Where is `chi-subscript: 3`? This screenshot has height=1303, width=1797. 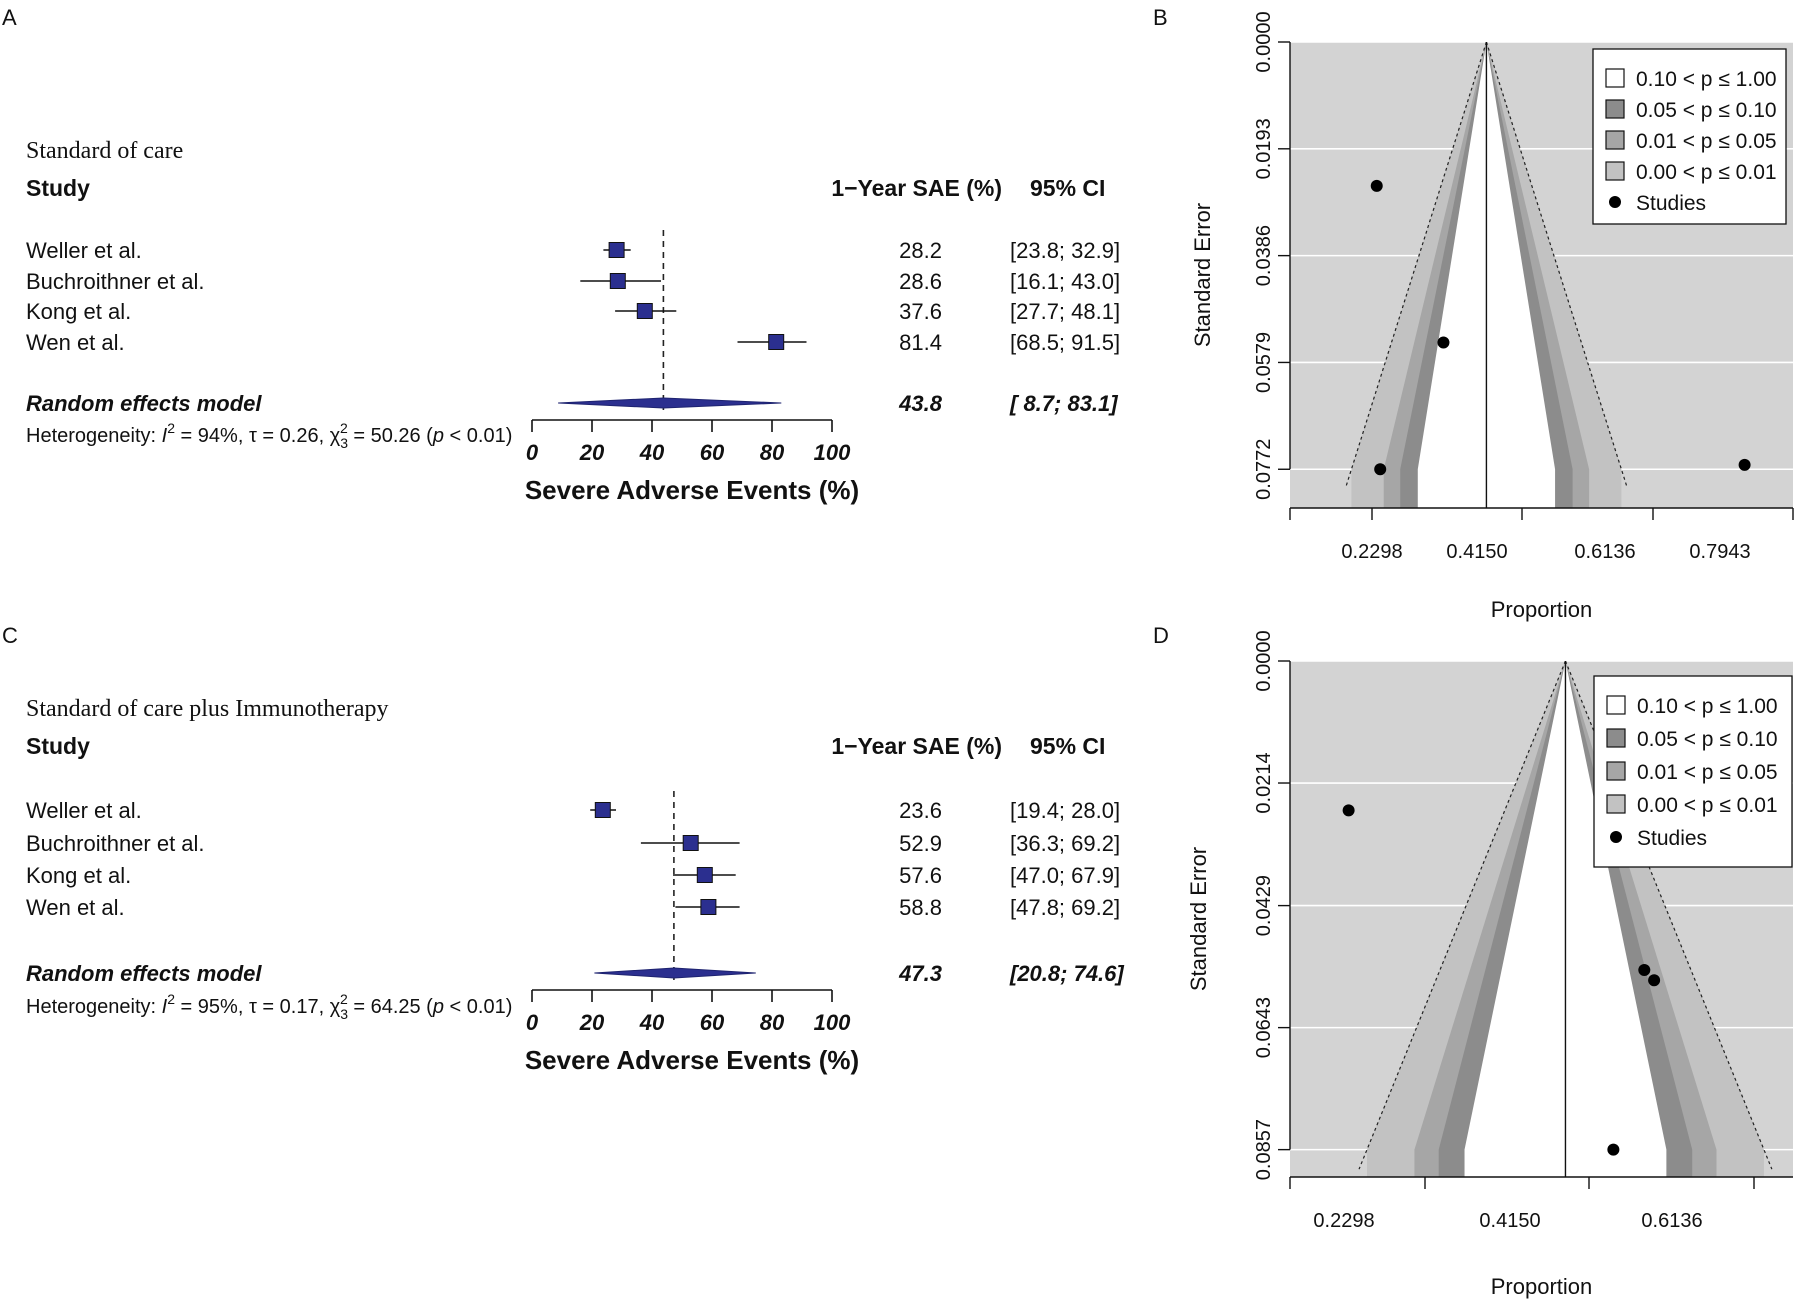 chi-subscript: 3 is located at coordinates (344, 1014).